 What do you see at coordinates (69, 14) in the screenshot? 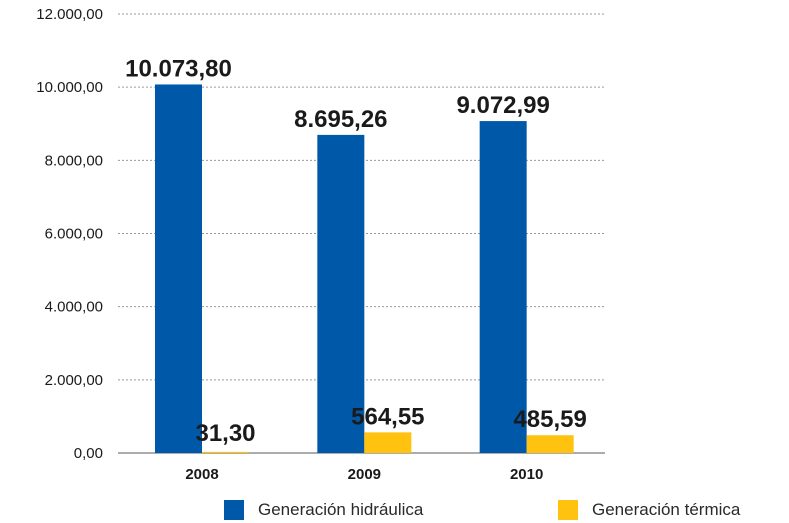
I see `y-tick-label: 12.000,00` at bounding box center [69, 14].